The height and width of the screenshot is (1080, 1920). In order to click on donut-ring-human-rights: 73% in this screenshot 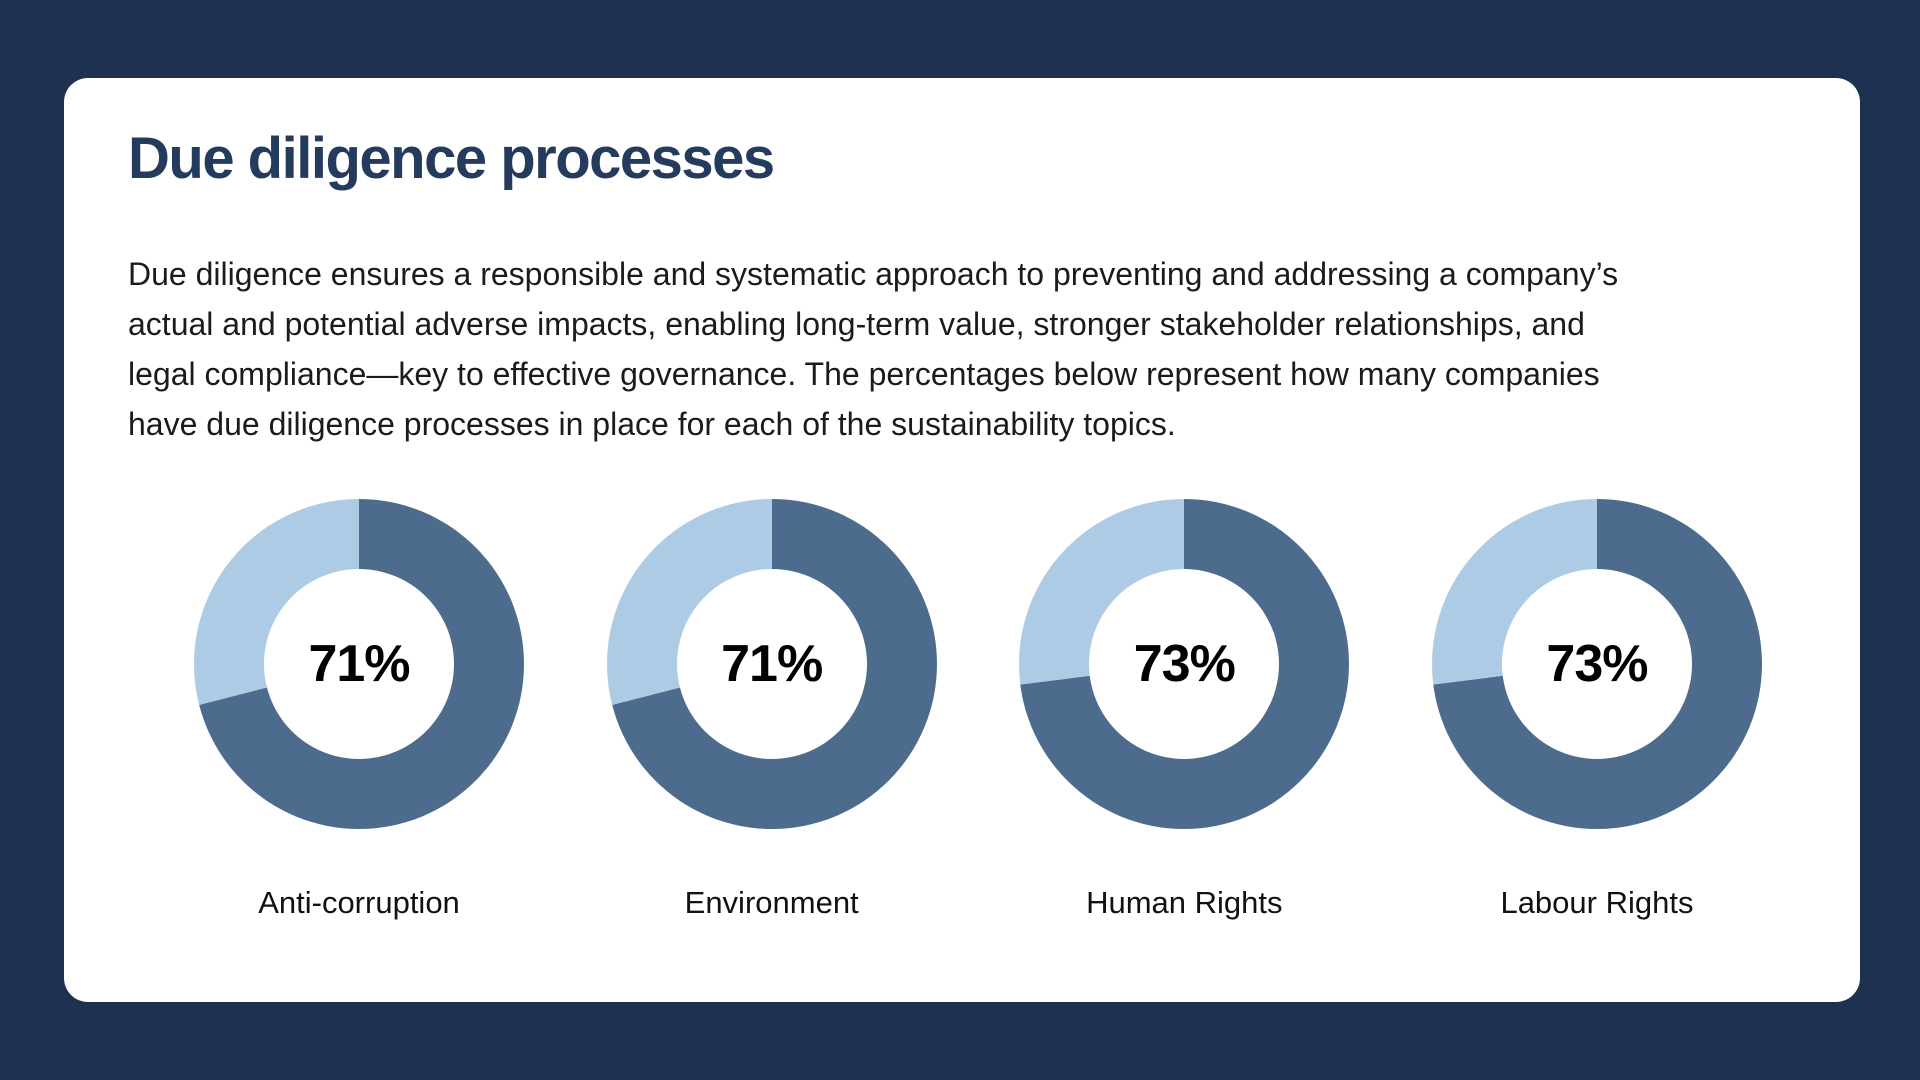, I will do `click(1184, 664)`.